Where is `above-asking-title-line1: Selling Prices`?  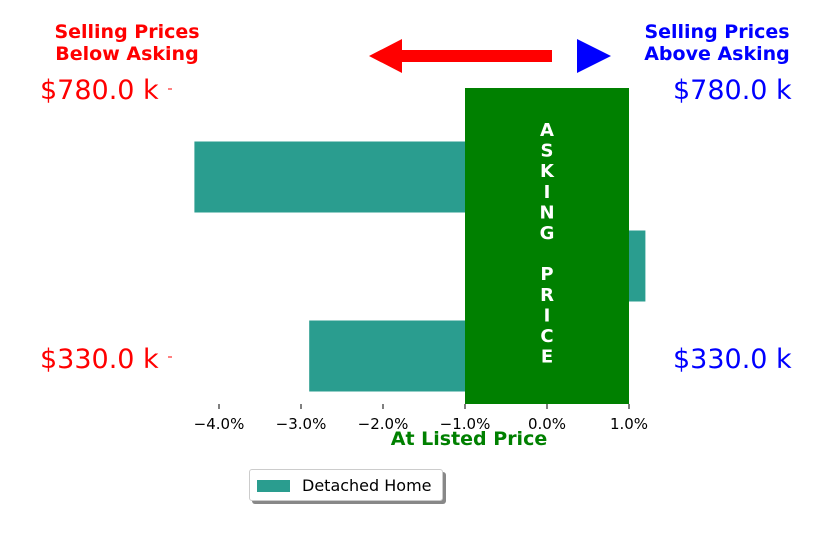
above-asking-title-line1: Selling Prices is located at coordinates (716, 32).